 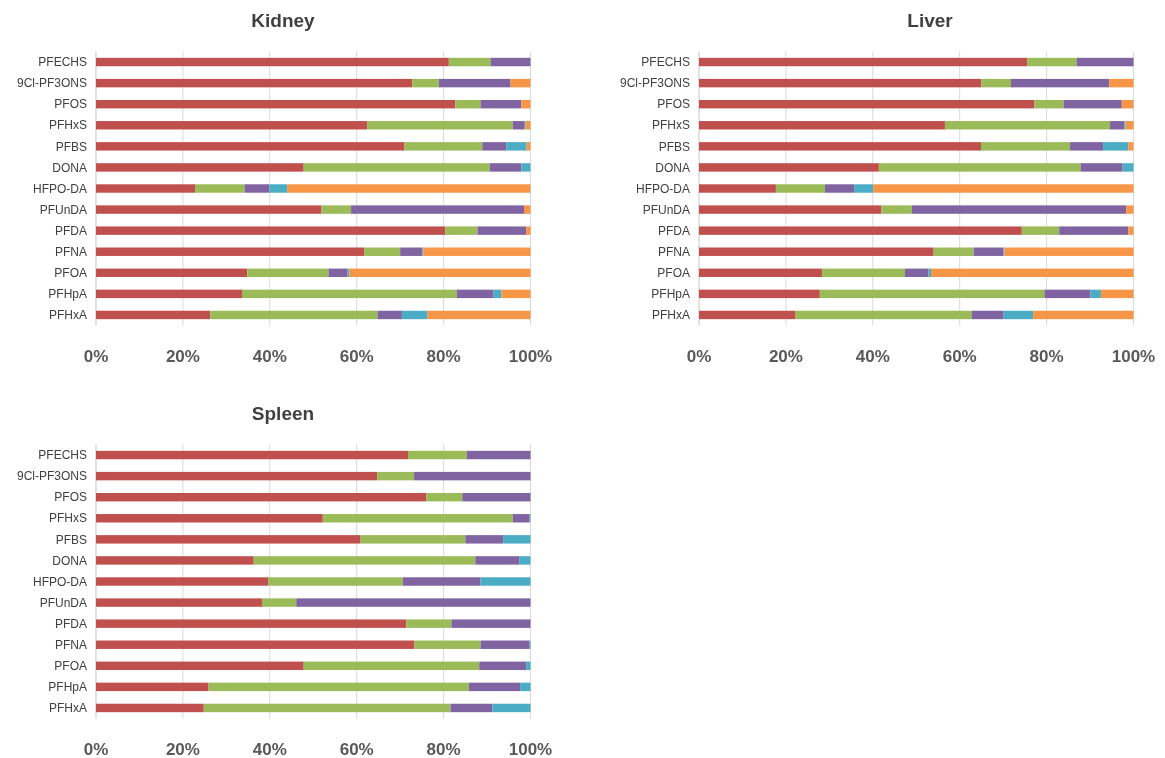 What do you see at coordinates (930, 20) in the screenshot?
I see `chart-title: Liver` at bounding box center [930, 20].